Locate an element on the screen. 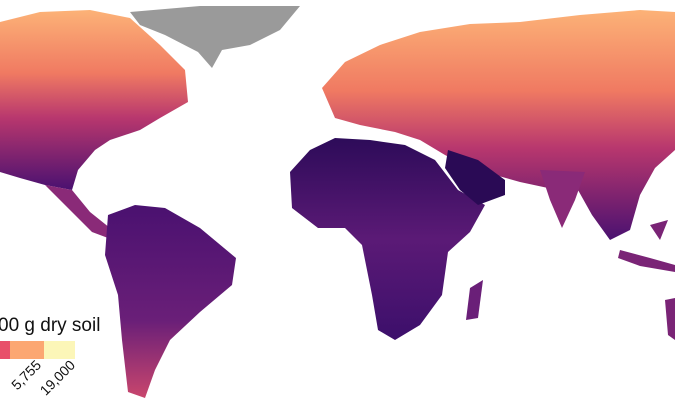  greenland is located at coordinates (215, 37).